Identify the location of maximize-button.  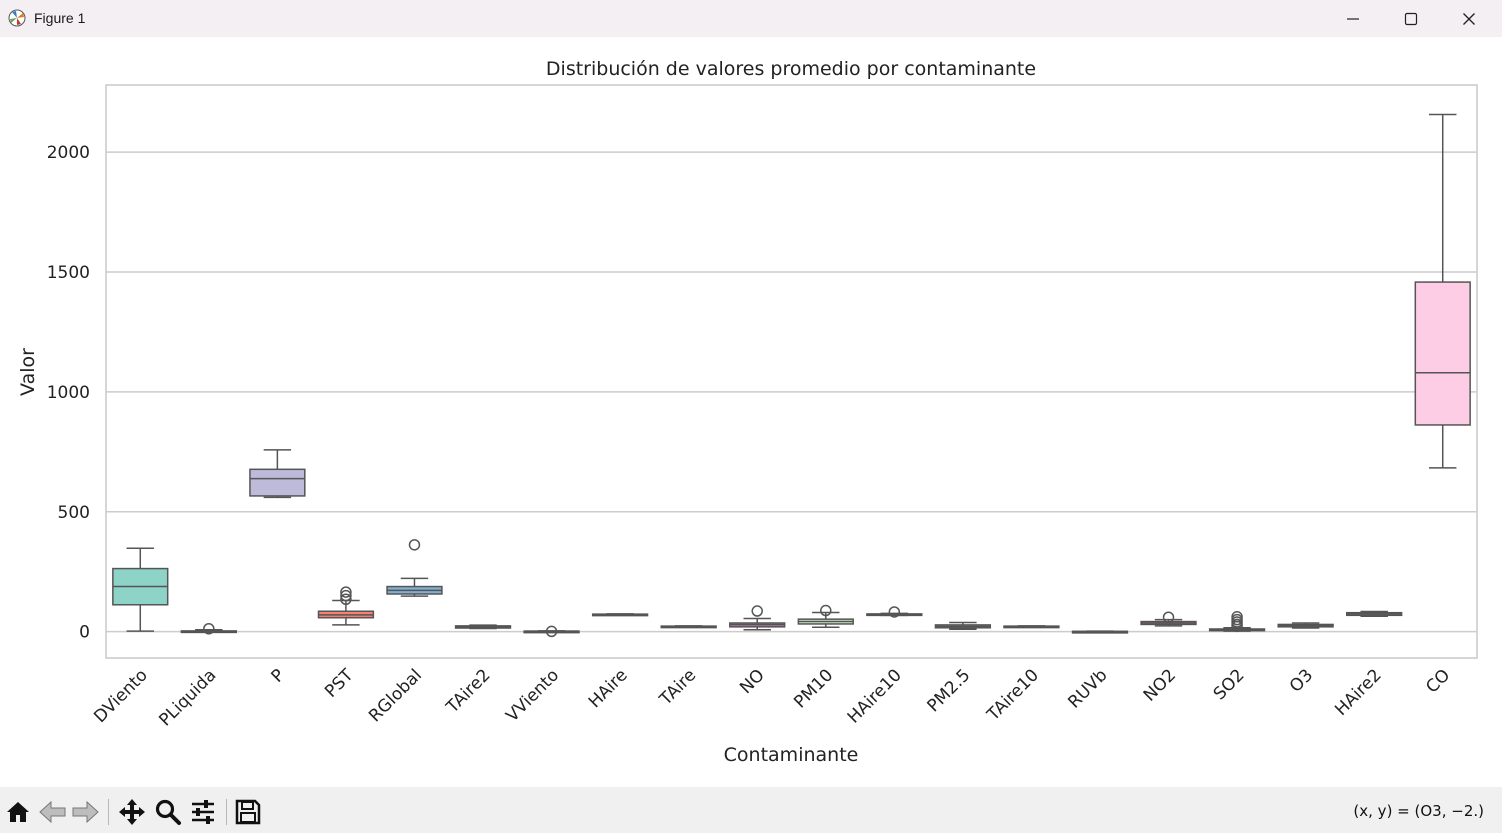
(1411, 18).